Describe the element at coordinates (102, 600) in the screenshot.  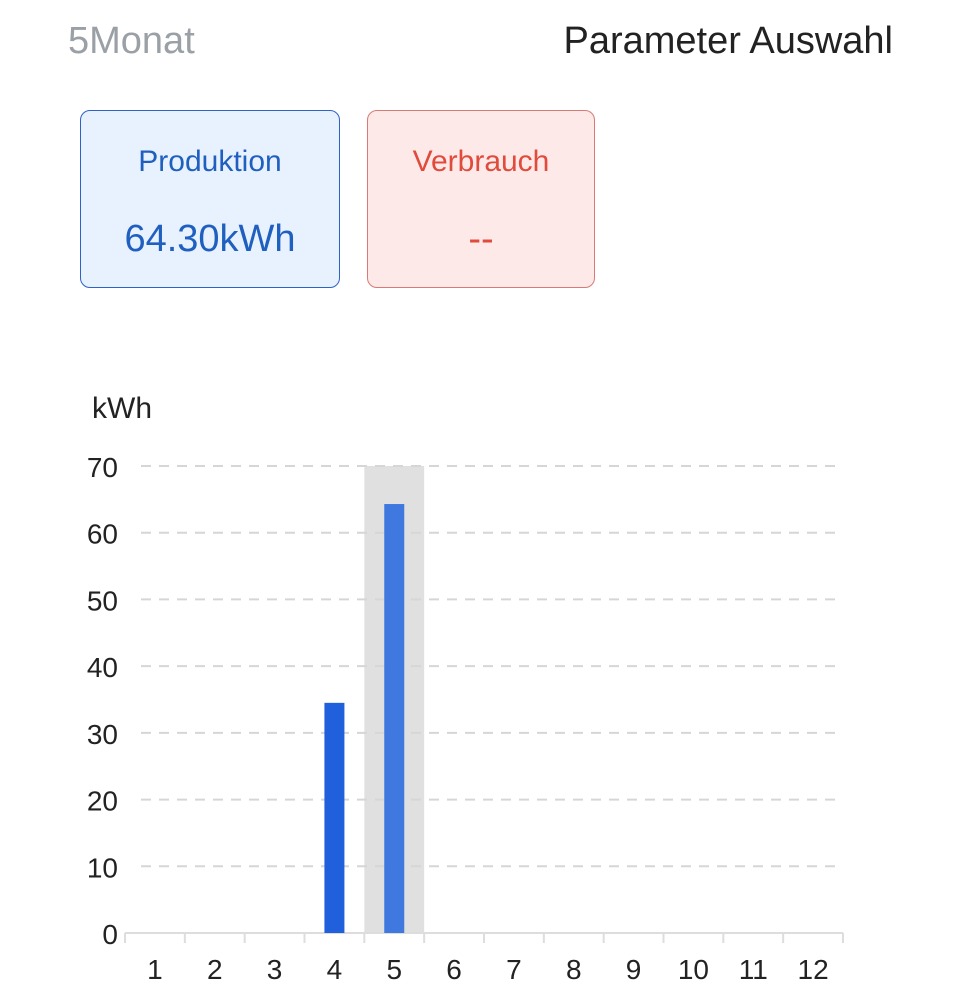
I see `y-tick-label: 50` at that location.